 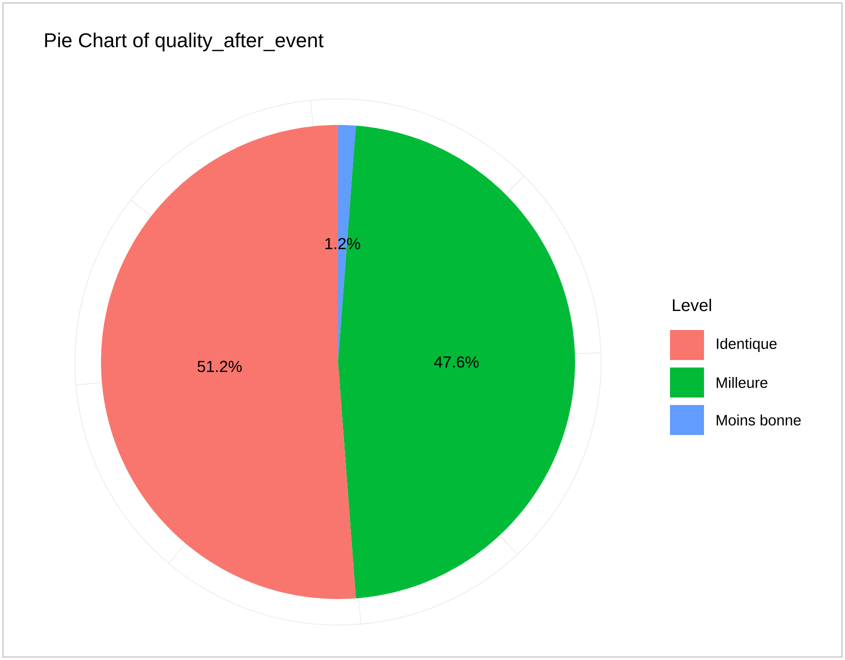 What do you see at coordinates (184, 42) in the screenshot?
I see `chart-title: Pie Chart of quality_after_event` at bounding box center [184, 42].